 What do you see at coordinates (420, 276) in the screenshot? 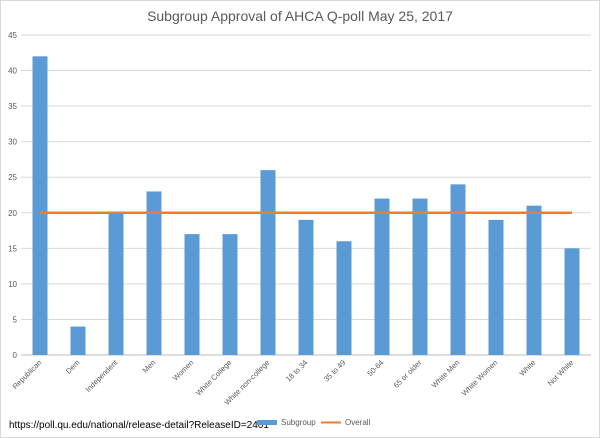
I see `bar-65-or-older` at bounding box center [420, 276].